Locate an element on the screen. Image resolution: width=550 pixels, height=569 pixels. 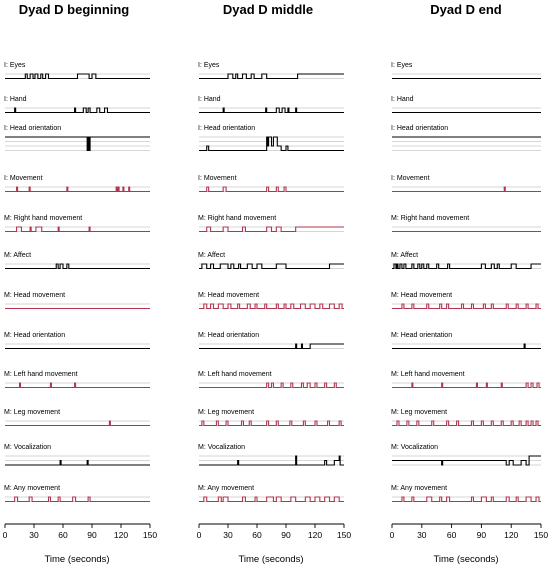
row-label: M: Head movement is located at coordinates (228, 295).